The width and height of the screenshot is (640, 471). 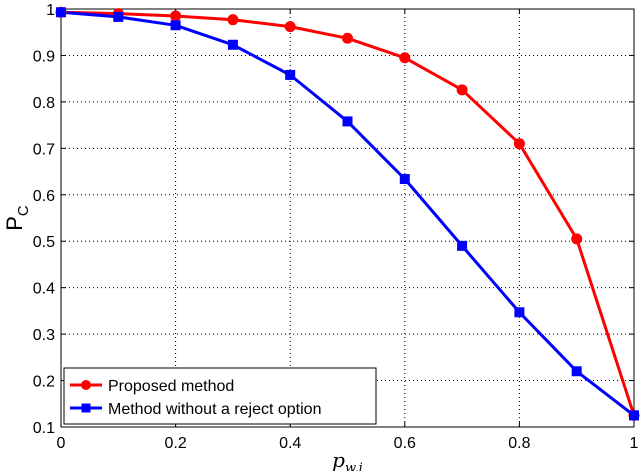 I want to click on x-tick-label: 0.4, so click(x=290, y=443).